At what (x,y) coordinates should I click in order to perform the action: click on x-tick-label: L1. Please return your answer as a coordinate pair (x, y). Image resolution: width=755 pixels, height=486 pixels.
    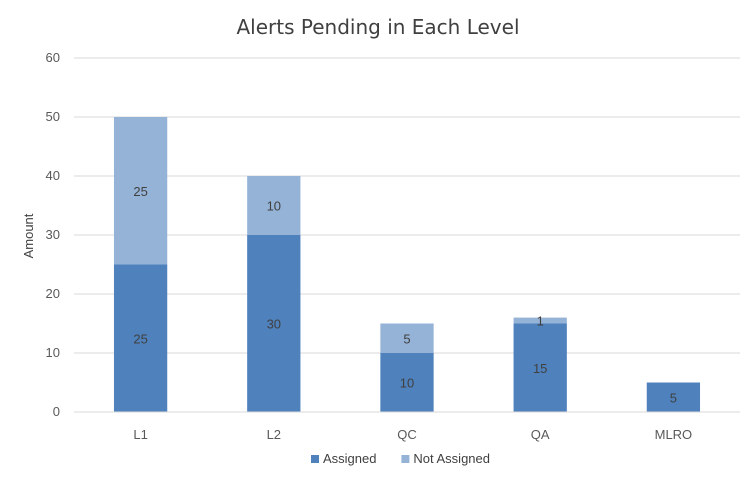
    Looking at the image, I should click on (140, 434).